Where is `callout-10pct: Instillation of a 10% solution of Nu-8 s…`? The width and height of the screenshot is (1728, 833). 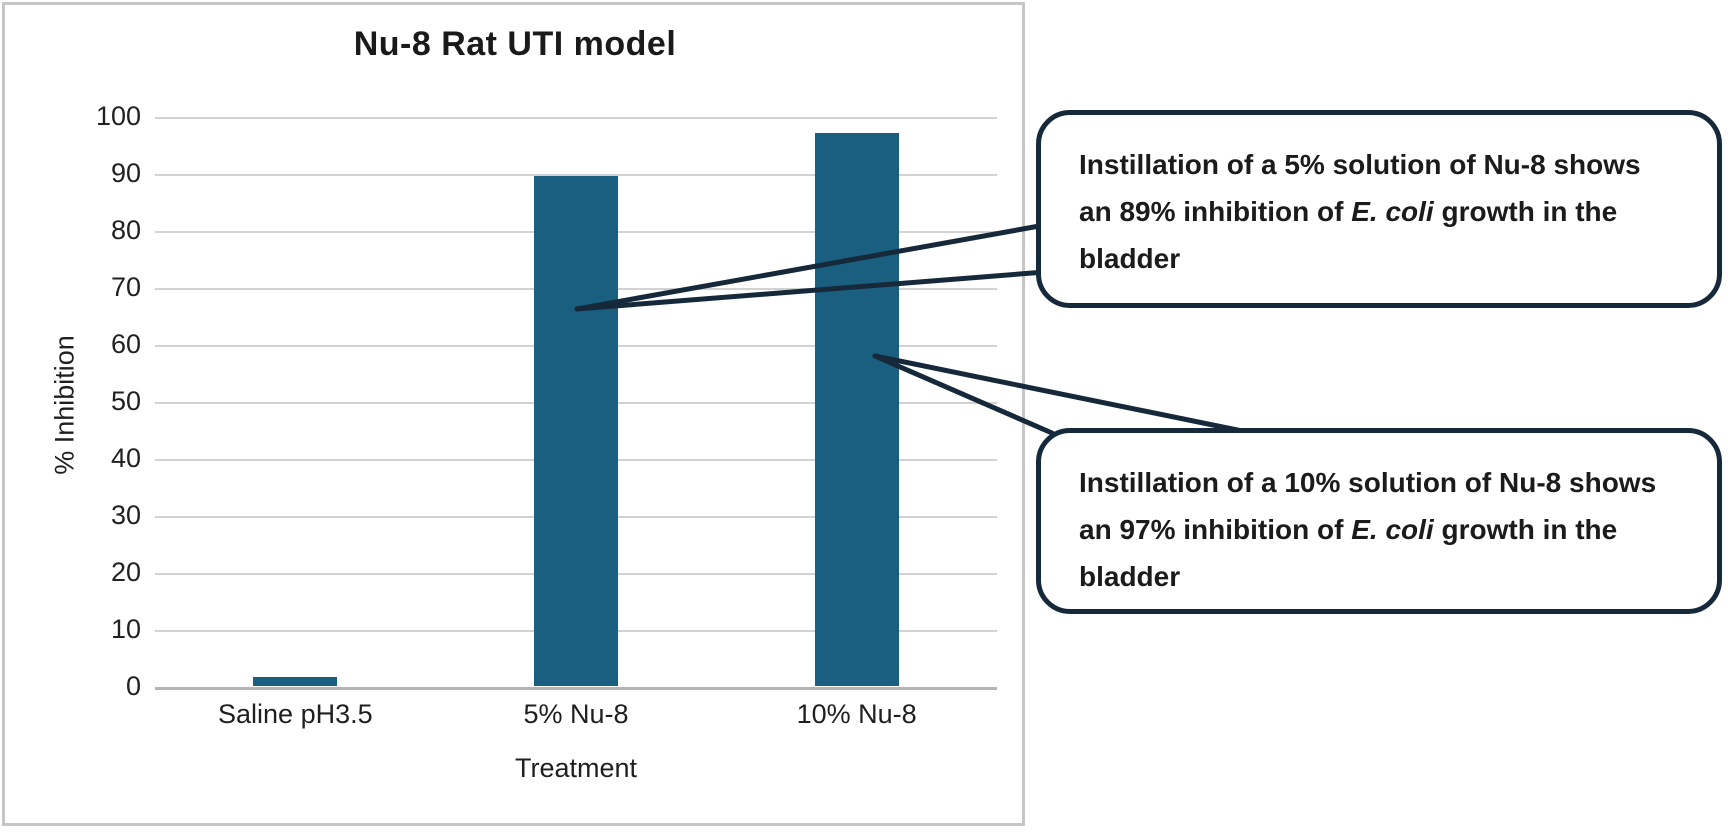
callout-10pct: Instillation of a 10% solution of Nu-8 s… is located at coordinates (1379, 521).